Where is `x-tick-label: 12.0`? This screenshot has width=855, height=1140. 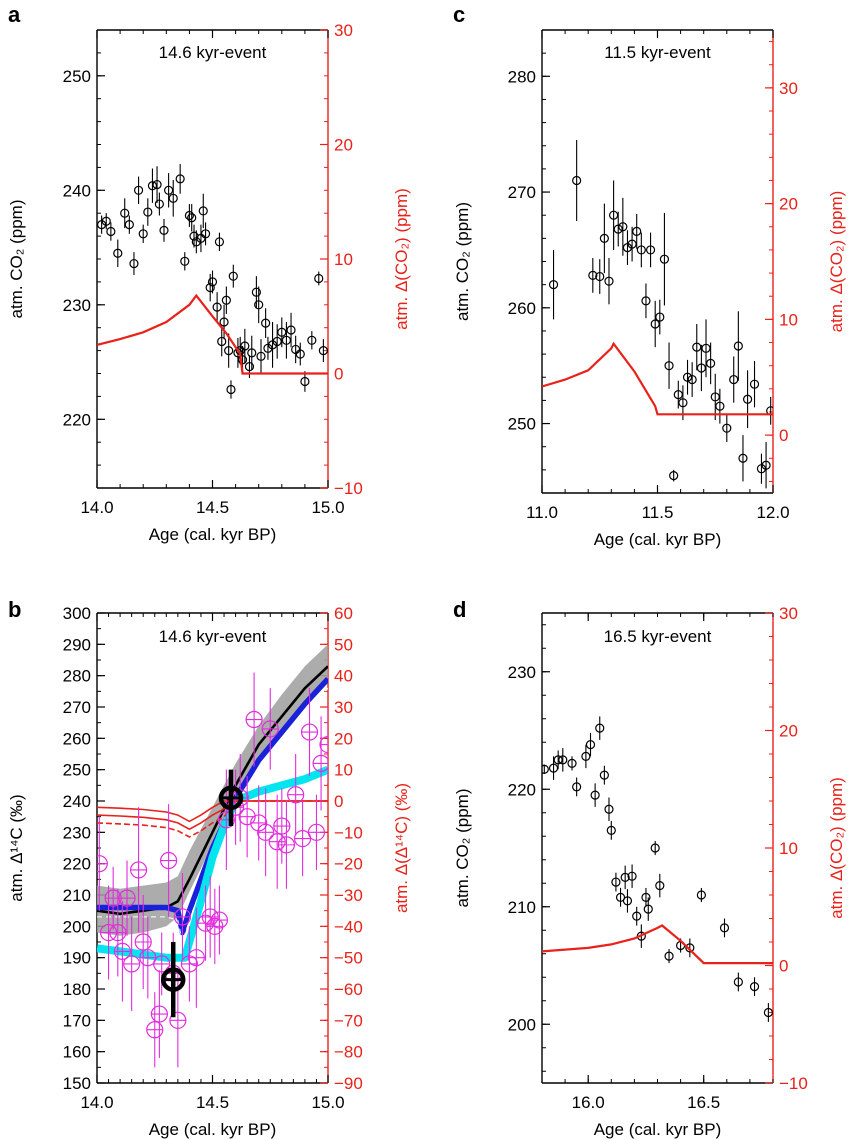 x-tick-label: 12.0 is located at coordinates (772, 512).